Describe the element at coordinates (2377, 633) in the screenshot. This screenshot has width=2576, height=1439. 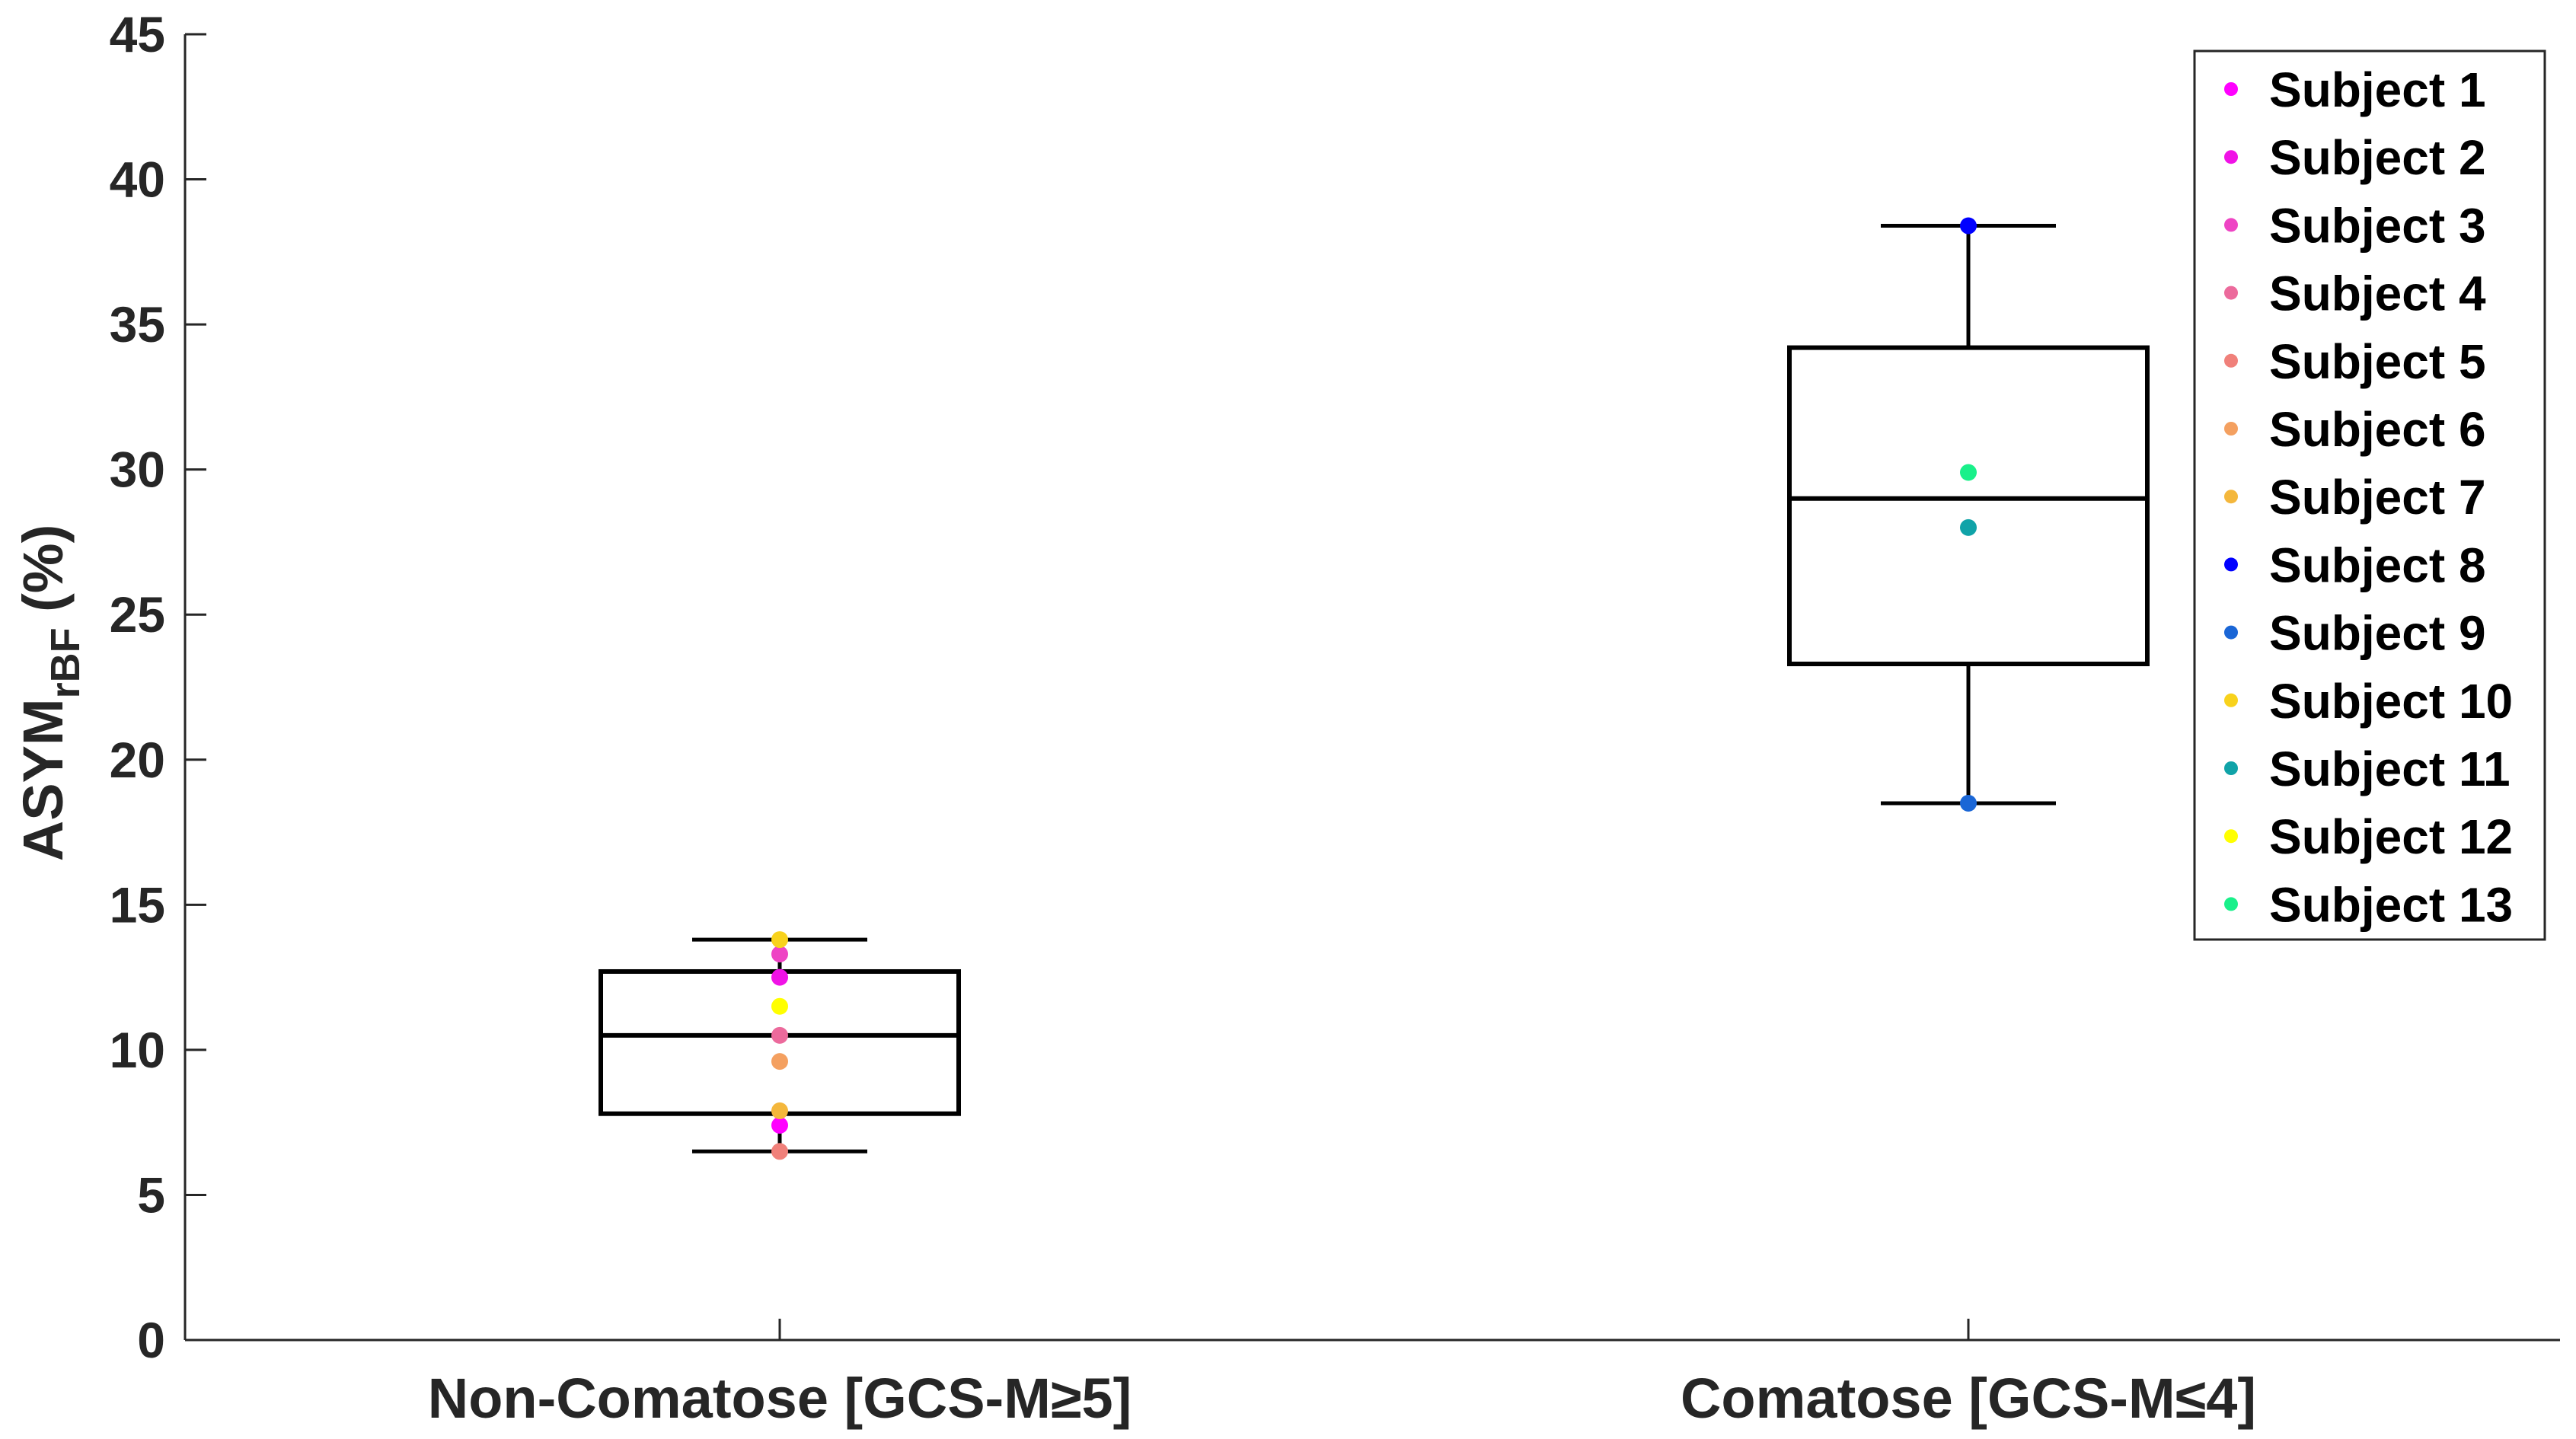
I see `legend-label: Subject 9` at that location.